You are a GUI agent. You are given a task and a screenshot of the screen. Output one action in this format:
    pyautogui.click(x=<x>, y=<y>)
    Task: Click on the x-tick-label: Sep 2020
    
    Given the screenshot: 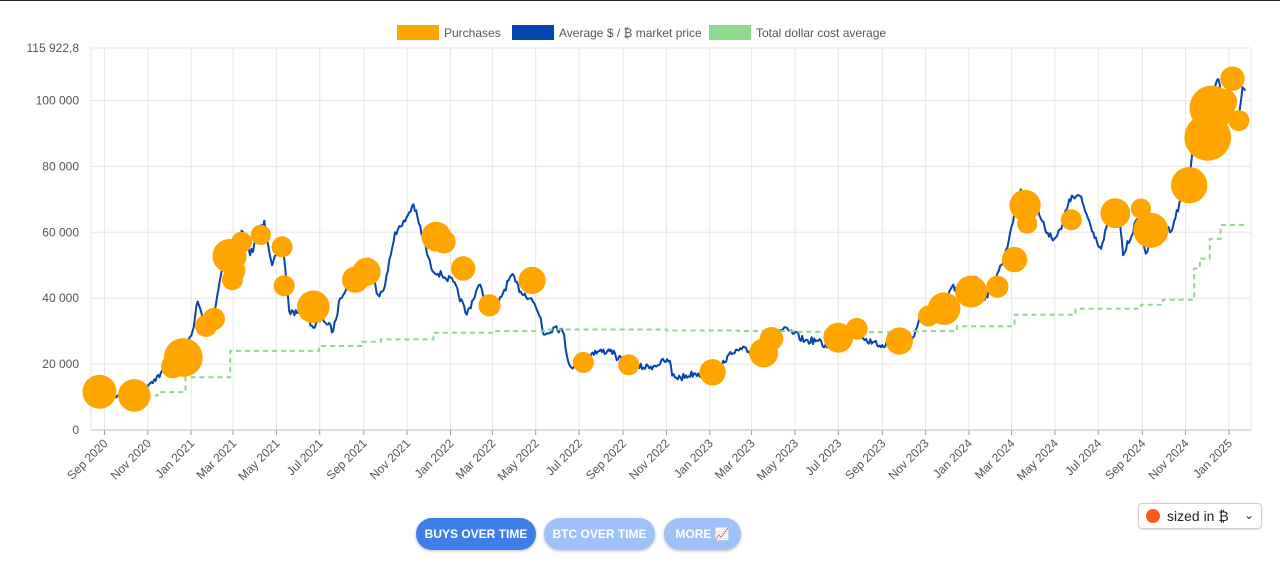 What is the action you would take?
    pyautogui.click(x=87, y=459)
    